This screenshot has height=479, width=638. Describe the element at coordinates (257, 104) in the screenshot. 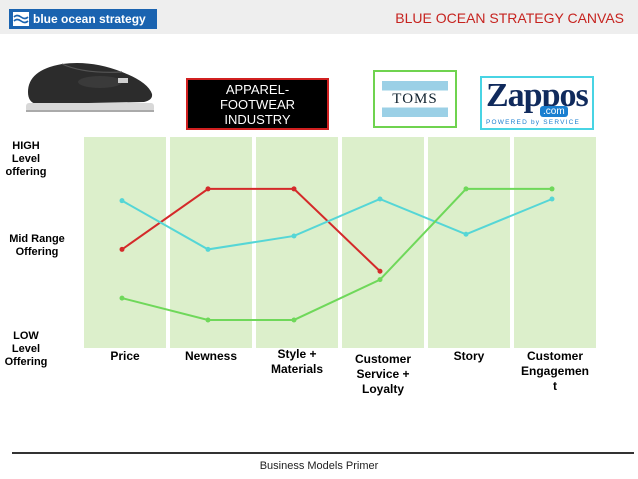

I see `industry-label-box: APPAREL- FOOTWEAR INDUSTRY` at that location.